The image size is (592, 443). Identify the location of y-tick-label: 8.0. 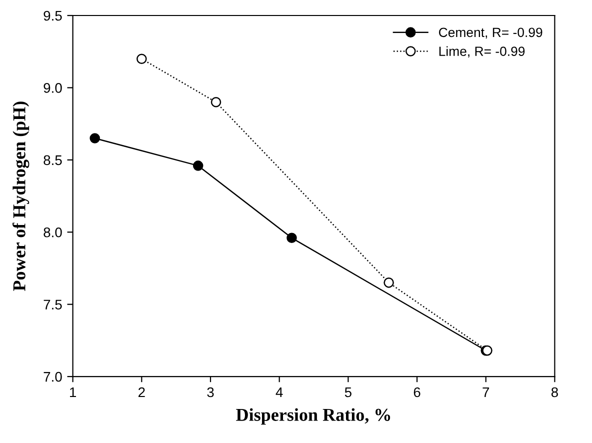
(53, 232).